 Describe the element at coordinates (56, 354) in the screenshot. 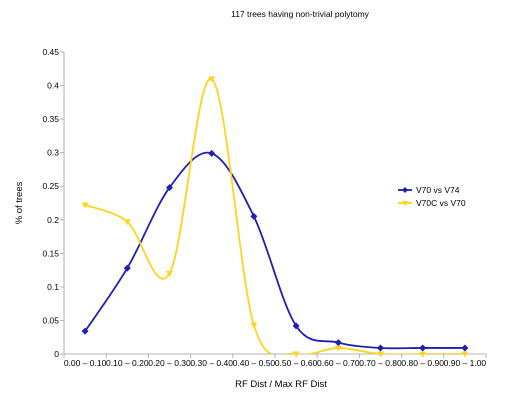

I see `y-tick-label: 0` at that location.